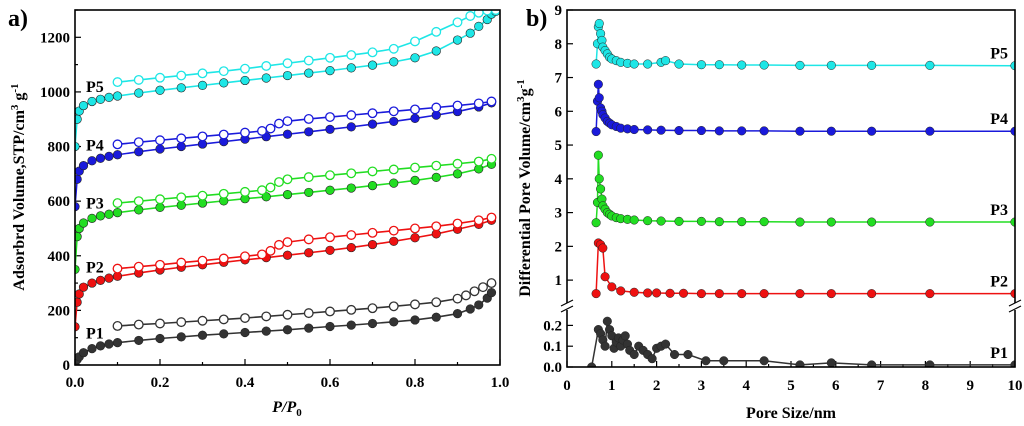 Image resolution: width=1024 pixels, height=426 pixels. What do you see at coordinates (552, 326) in the screenshot?
I see `panel-b-y-tick-label: 0.2` at bounding box center [552, 326].